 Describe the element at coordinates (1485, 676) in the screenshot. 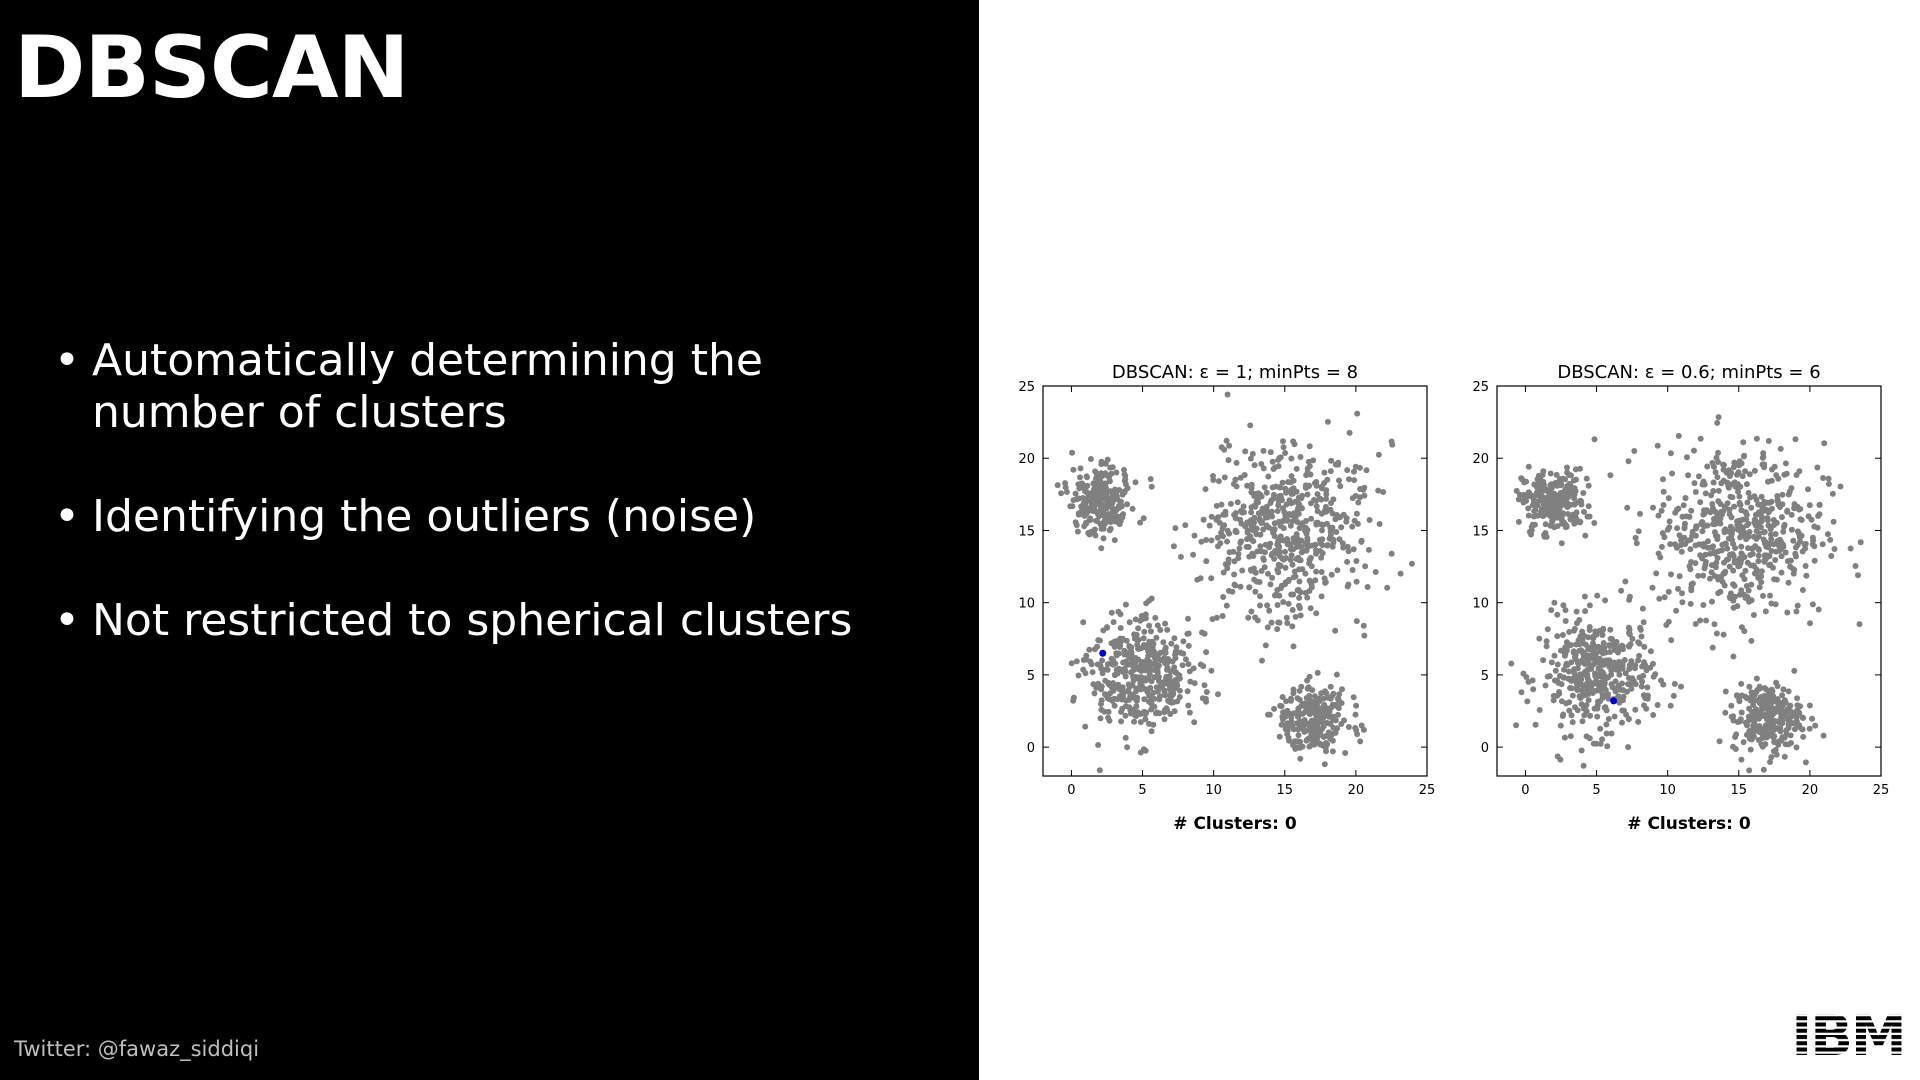

I see `y-tick-label: 5` at that location.